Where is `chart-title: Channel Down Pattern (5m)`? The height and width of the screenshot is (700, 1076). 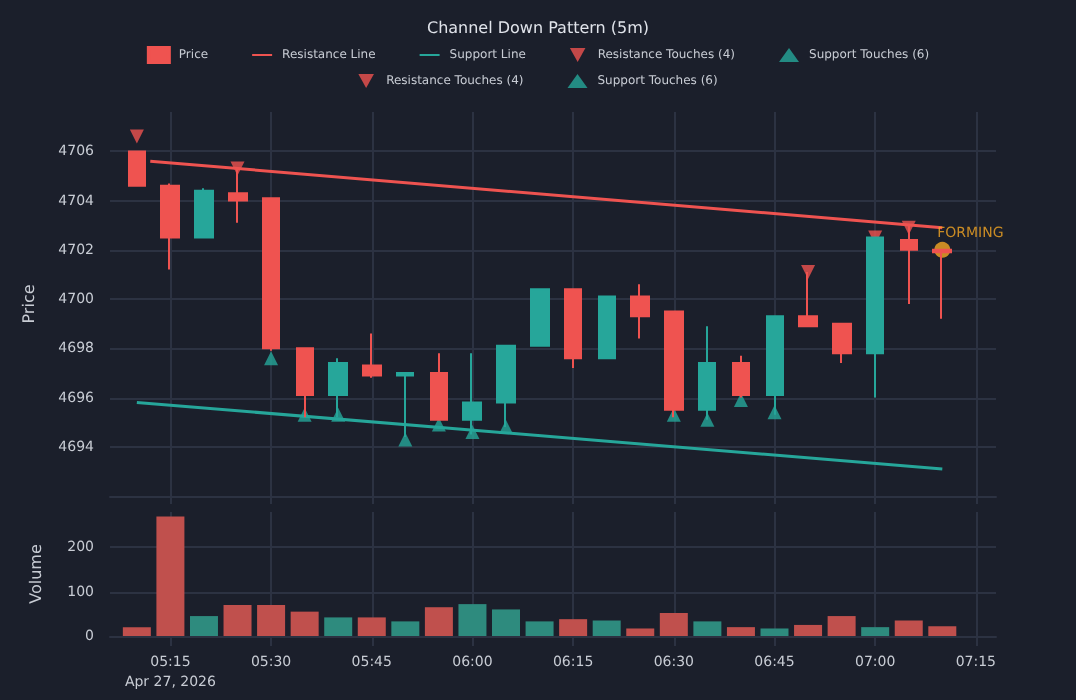
chart-title: Channel Down Pattern (5m) is located at coordinates (538, 28).